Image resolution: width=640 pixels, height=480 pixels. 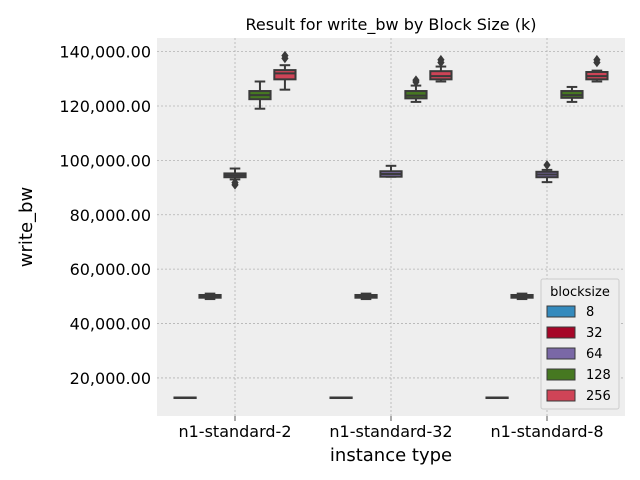 I want to click on legend-title: blocksize, so click(x=580, y=292).